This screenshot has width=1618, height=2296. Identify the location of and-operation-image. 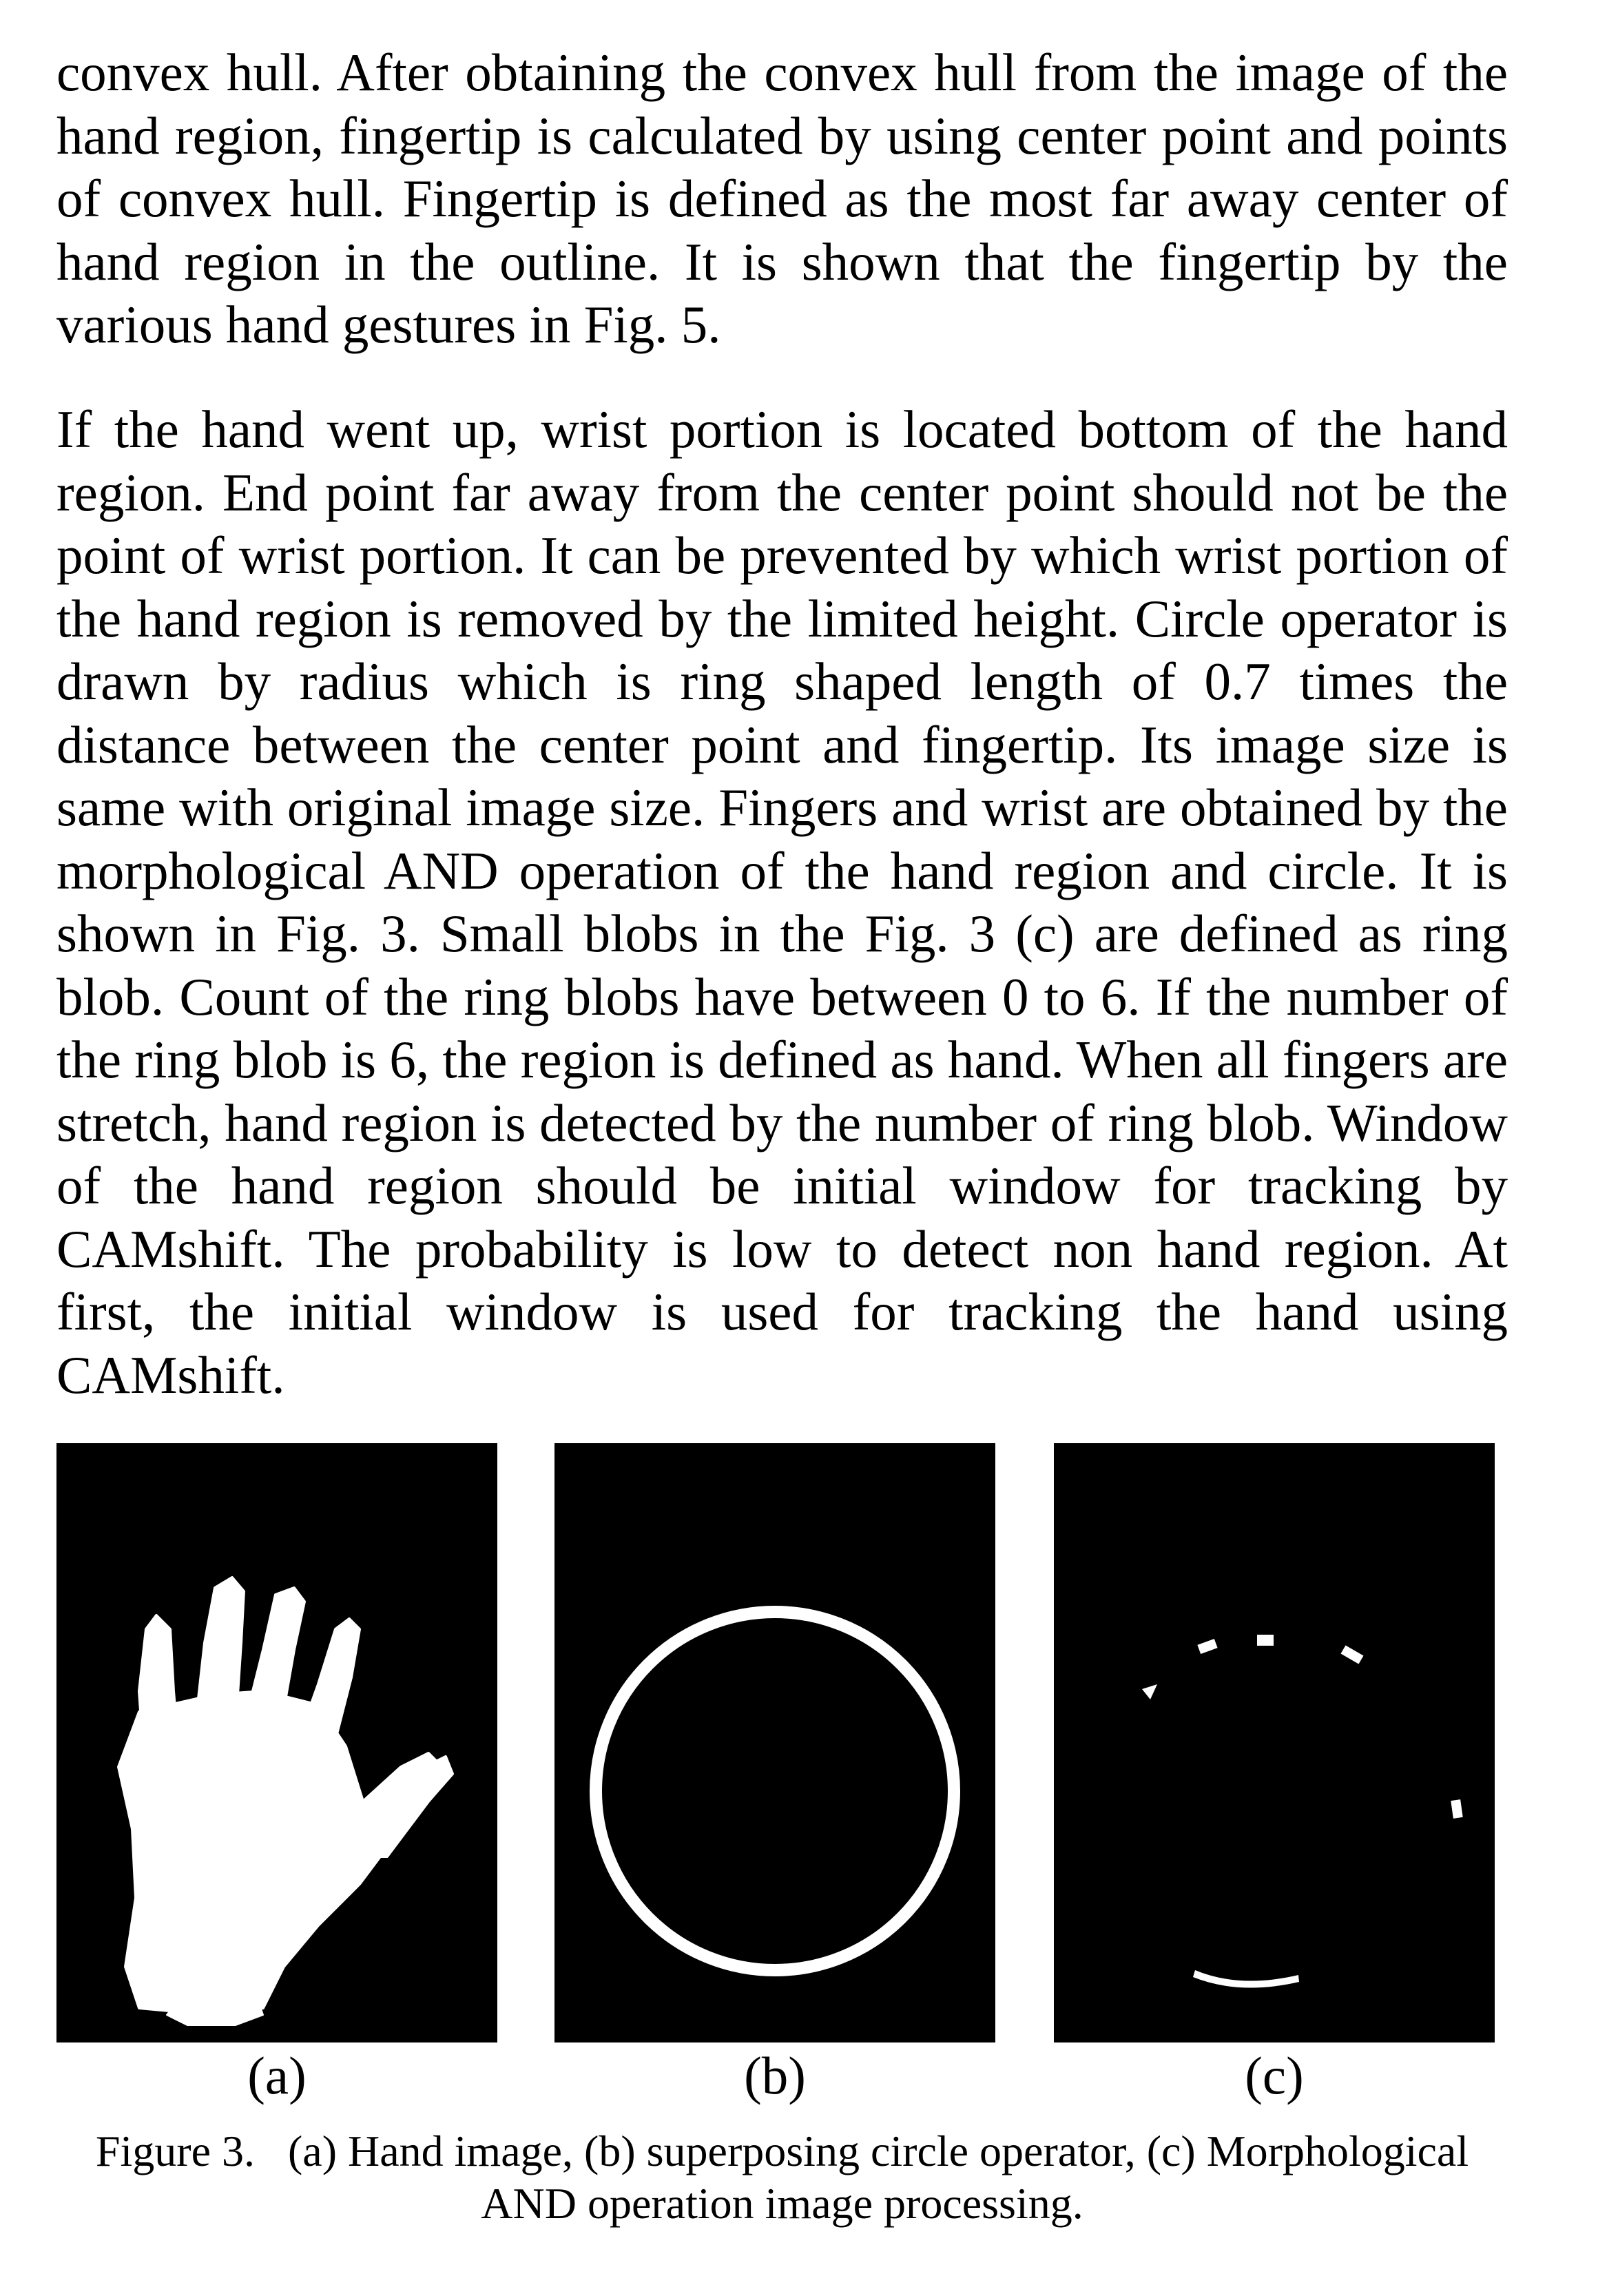
(1274, 1742).